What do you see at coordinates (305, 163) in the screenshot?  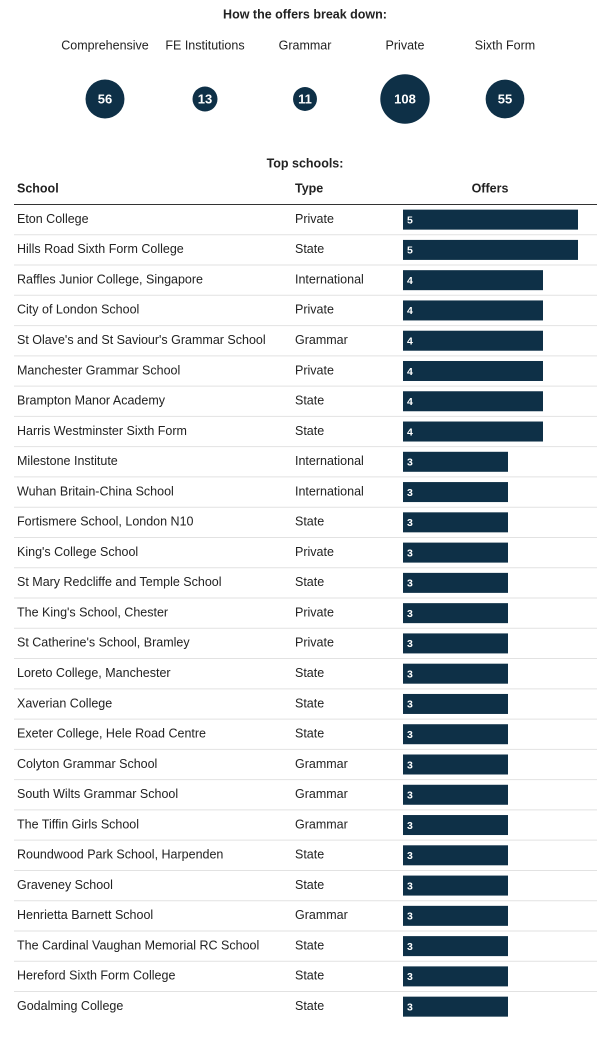 I see `table-title: Top schools:` at bounding box center [305, 163].